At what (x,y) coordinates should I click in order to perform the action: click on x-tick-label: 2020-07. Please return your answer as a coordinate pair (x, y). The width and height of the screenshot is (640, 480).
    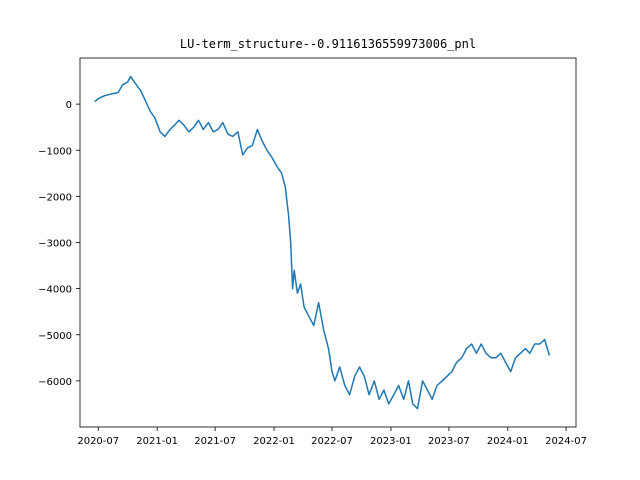
    Looking at the image, I should click on (98, 441).